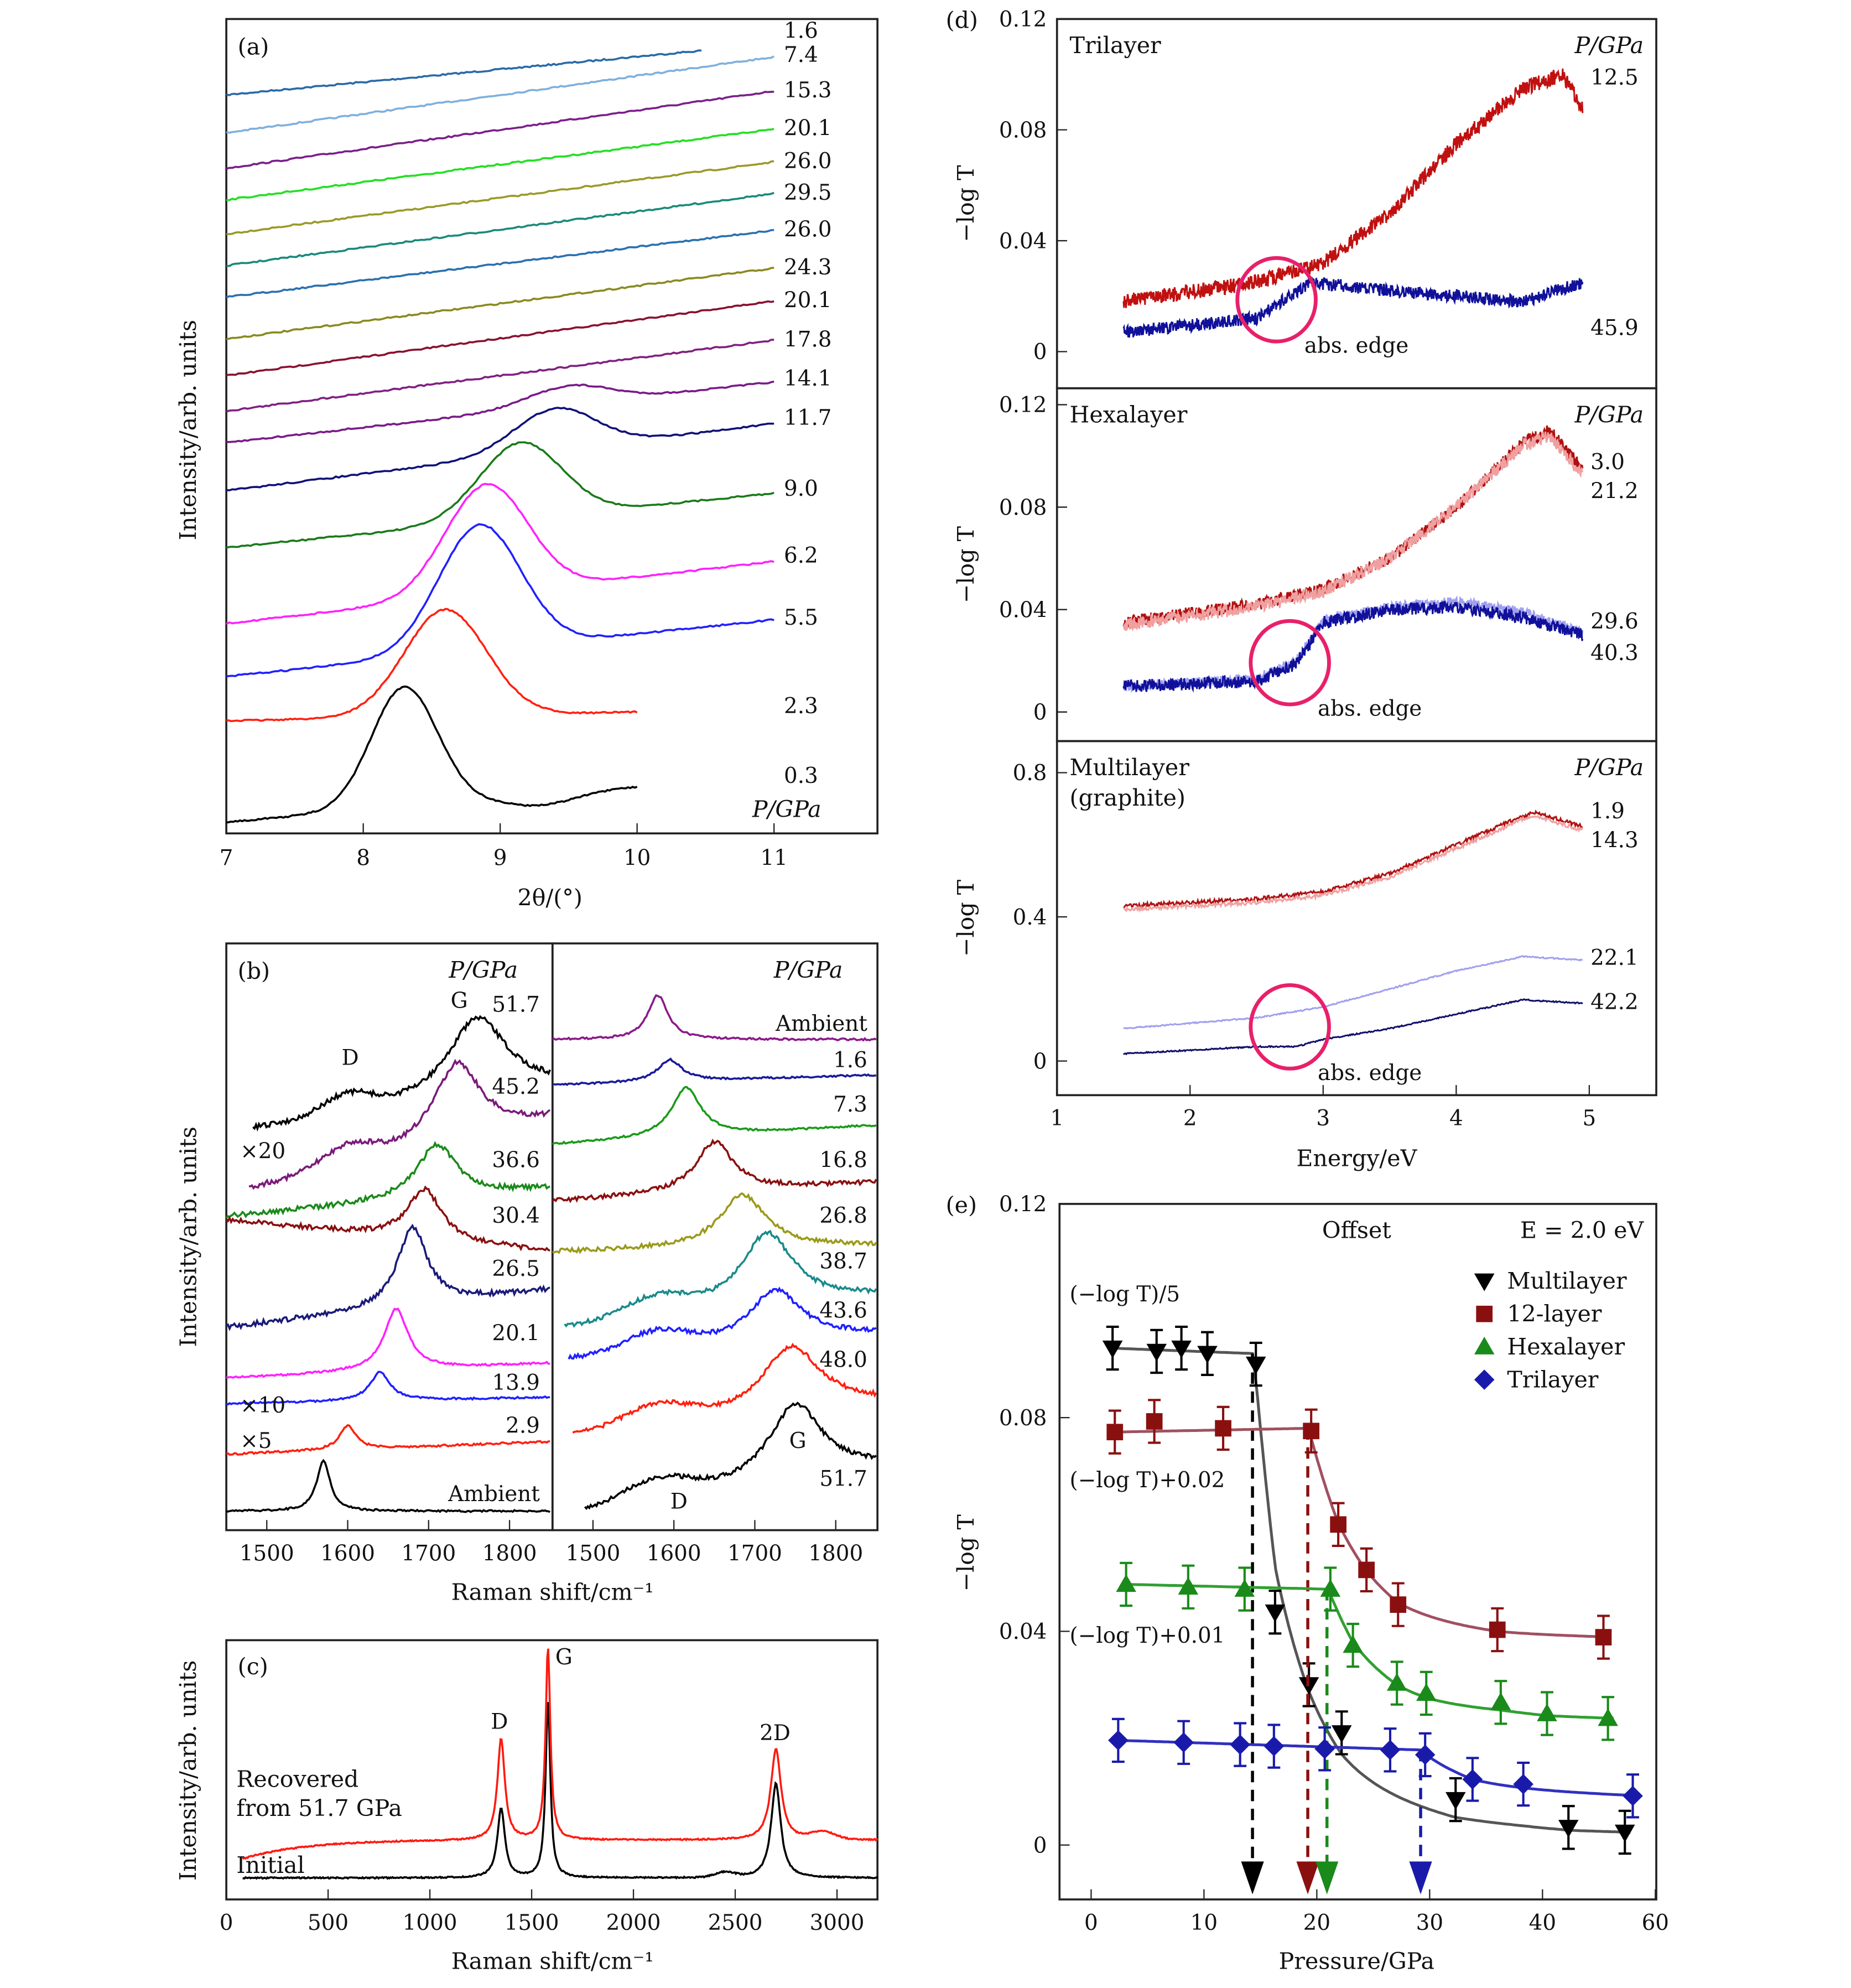 Image resolution: width=1851 pixels, height=1988 pixels. I want to click on legend-label-Trilayer: Trilayer, so click(1552, 1380).